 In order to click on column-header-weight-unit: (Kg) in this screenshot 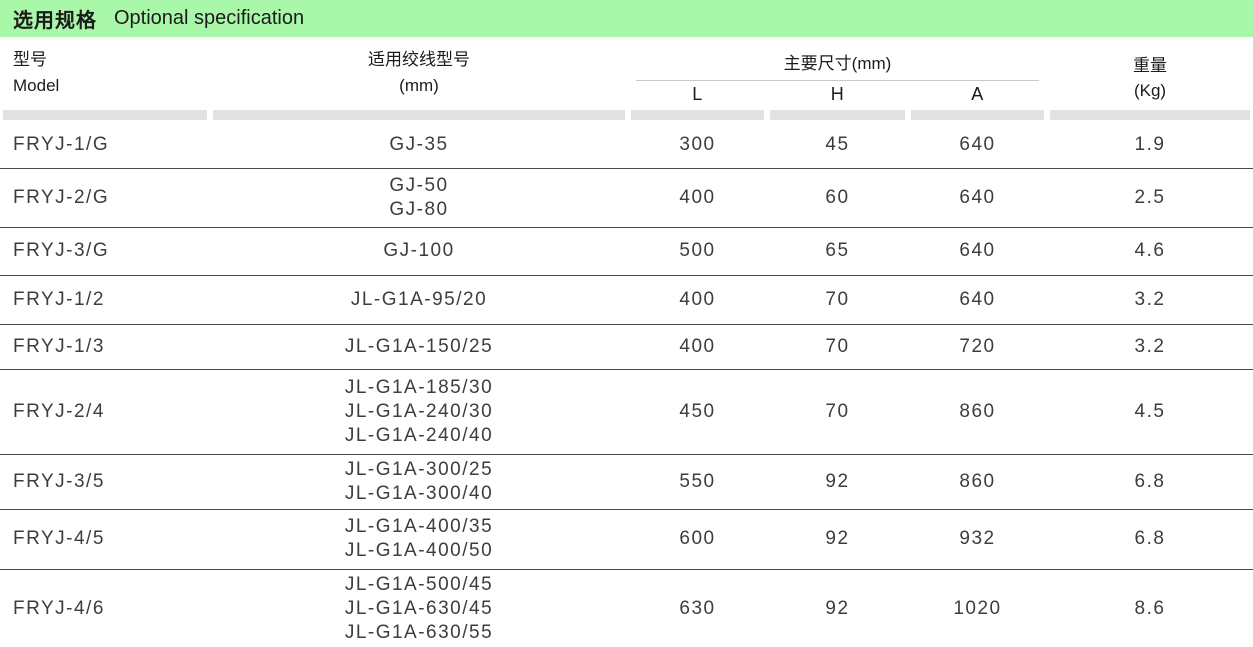, I will do `click(1150, 90)`.